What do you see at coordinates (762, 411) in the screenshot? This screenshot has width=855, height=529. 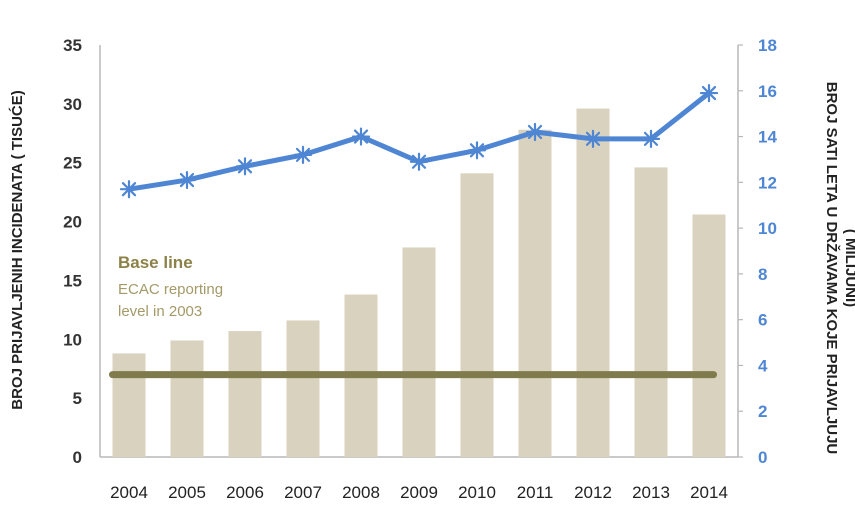 I see `y2-tick-label: 2` at bounding box center [762, 411].